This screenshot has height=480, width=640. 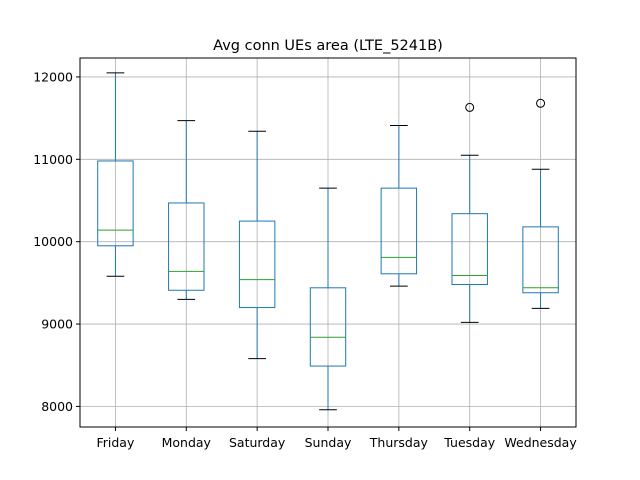 I want to click on box-tuesday, so click(x=469, y=212).